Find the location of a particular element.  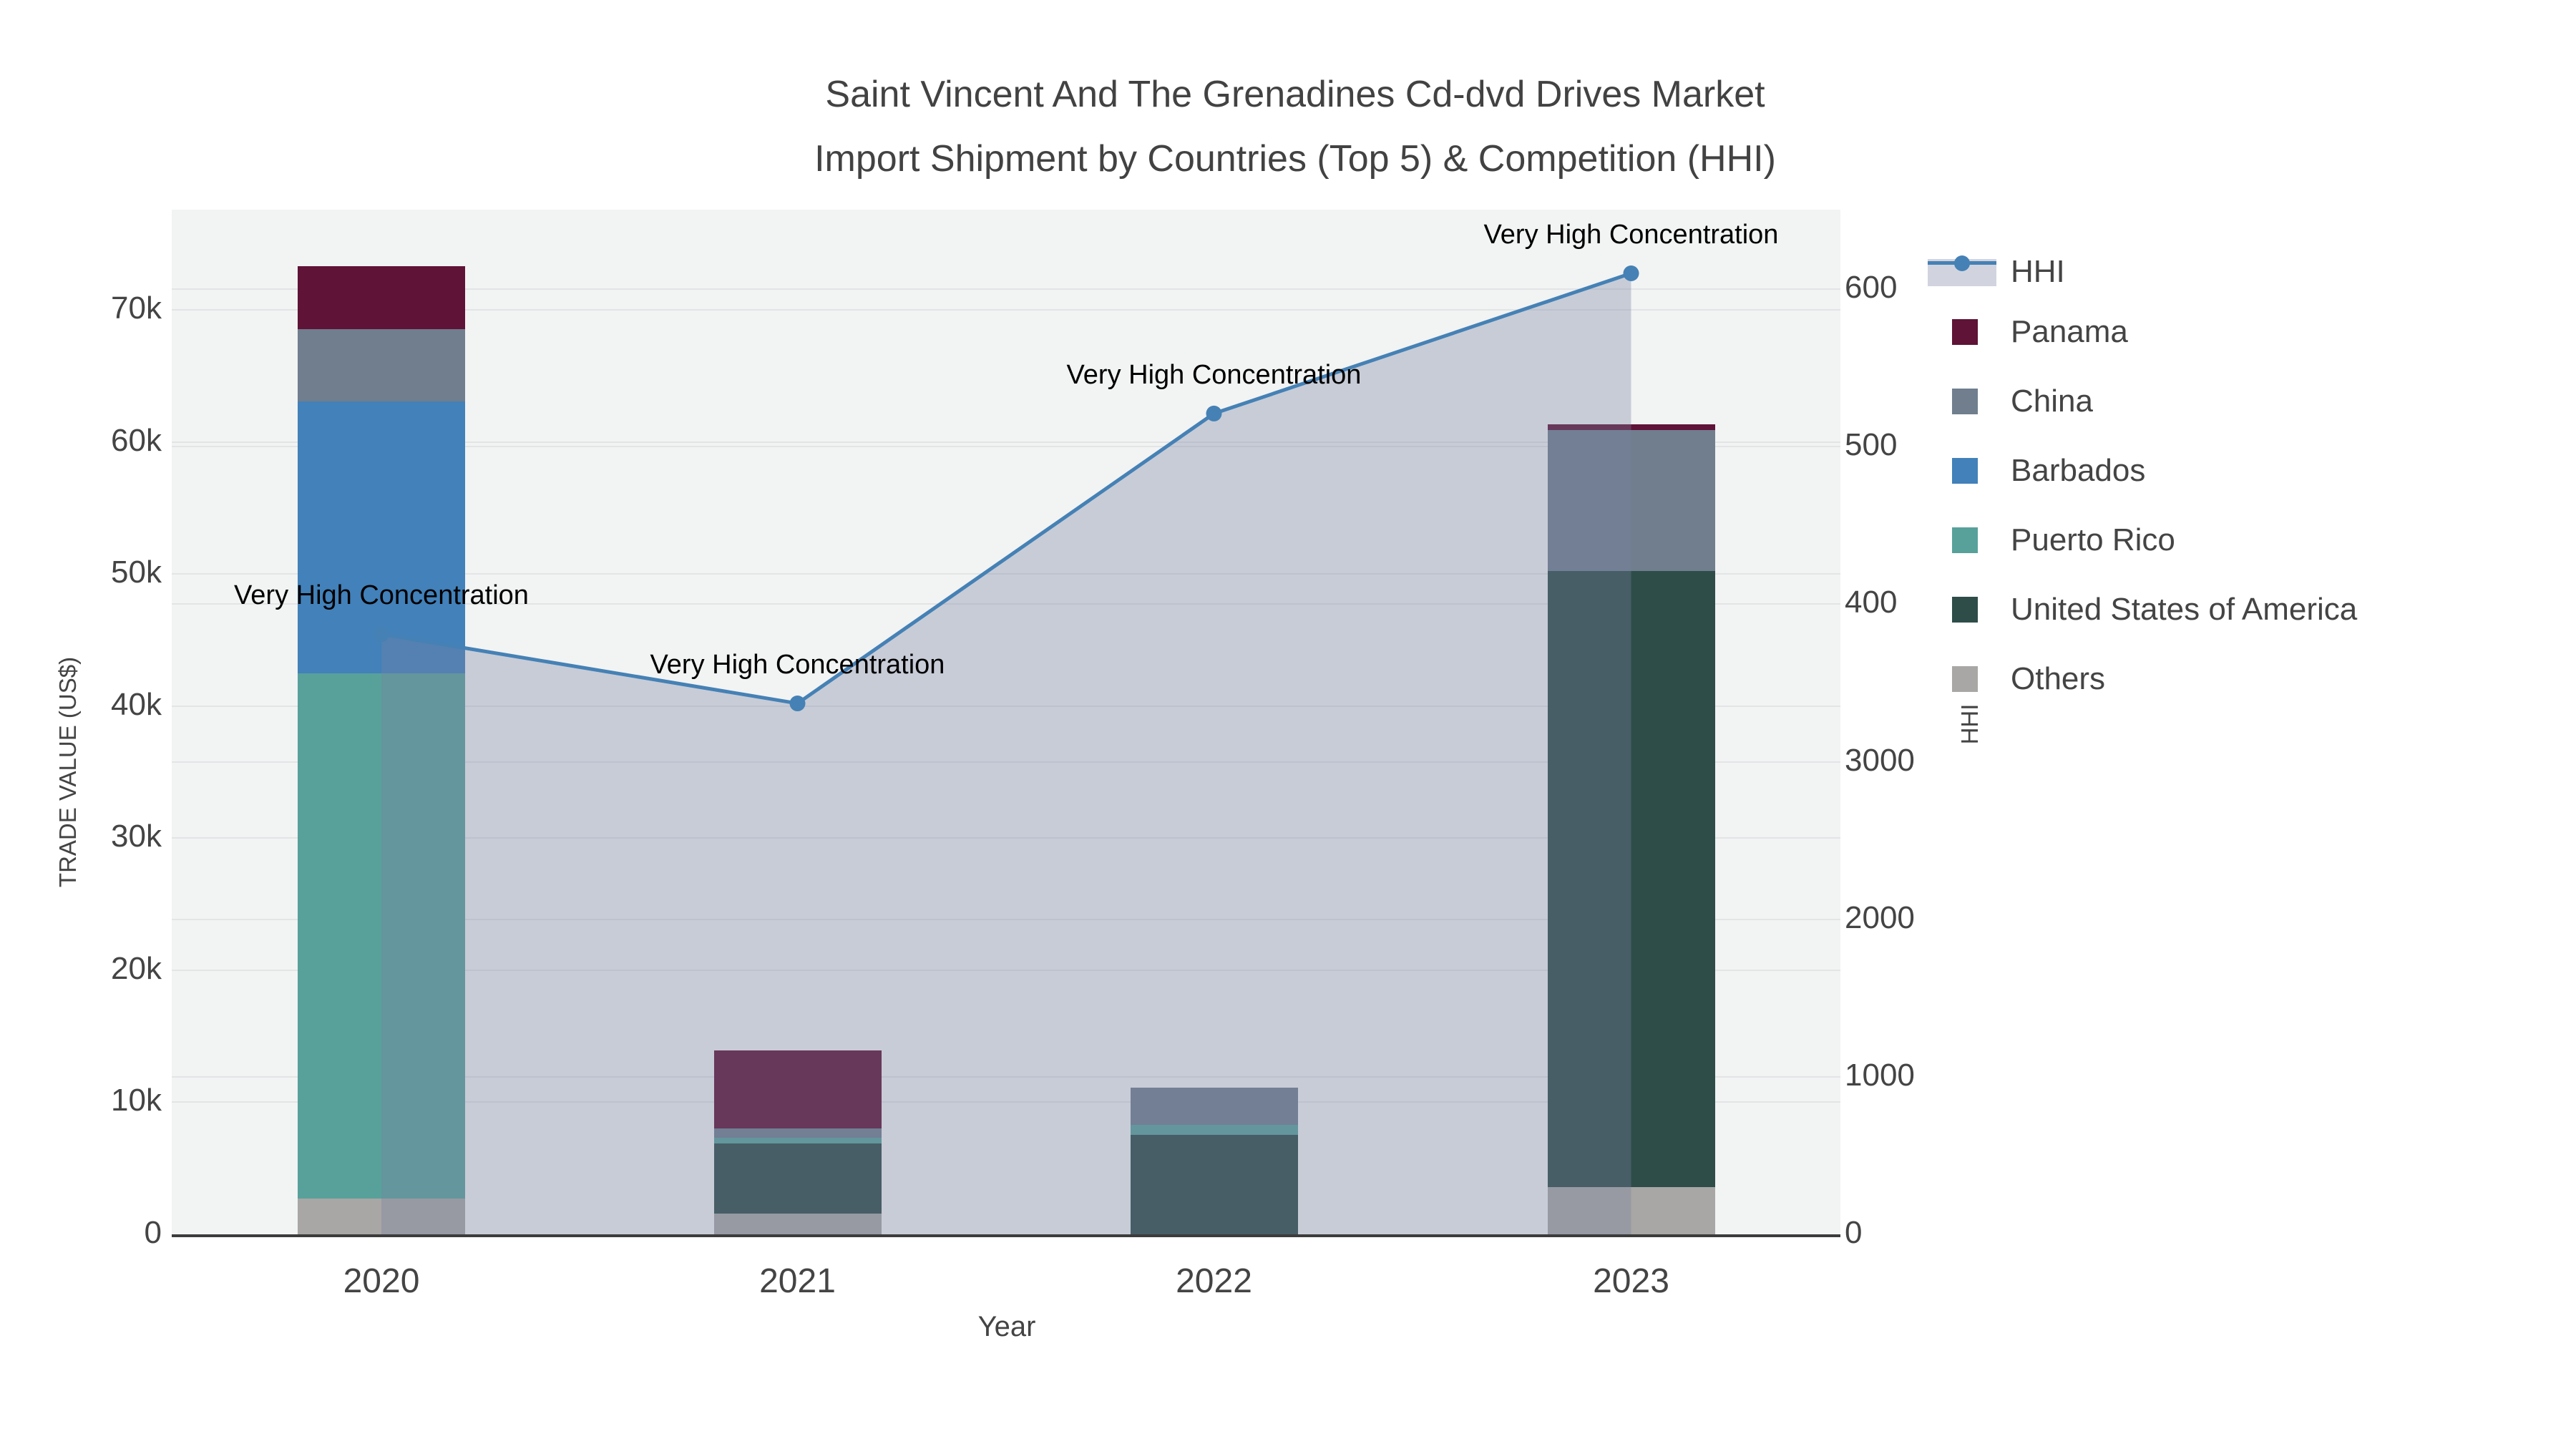

y-right-tick-400: 400 is located at coordinates (1871, 602).